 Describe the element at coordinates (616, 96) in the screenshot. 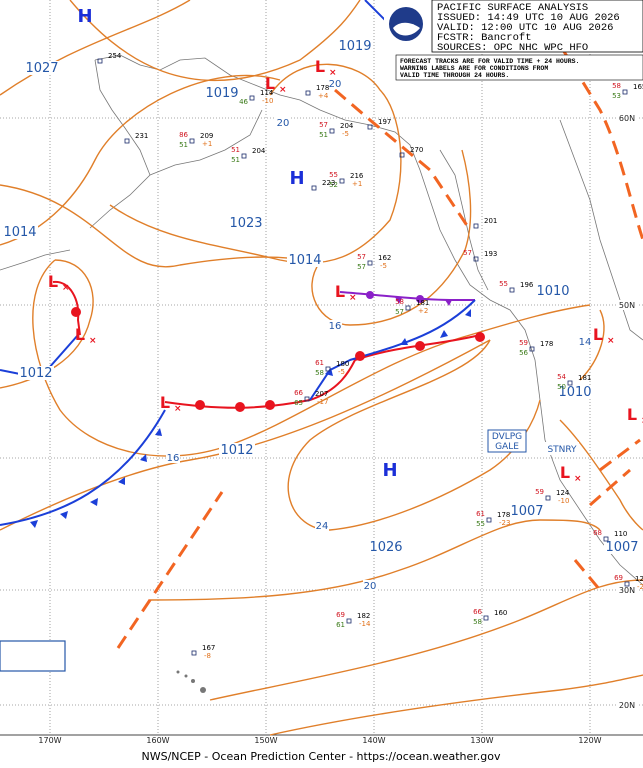

I see `station-dewpoint: 53` at that location.